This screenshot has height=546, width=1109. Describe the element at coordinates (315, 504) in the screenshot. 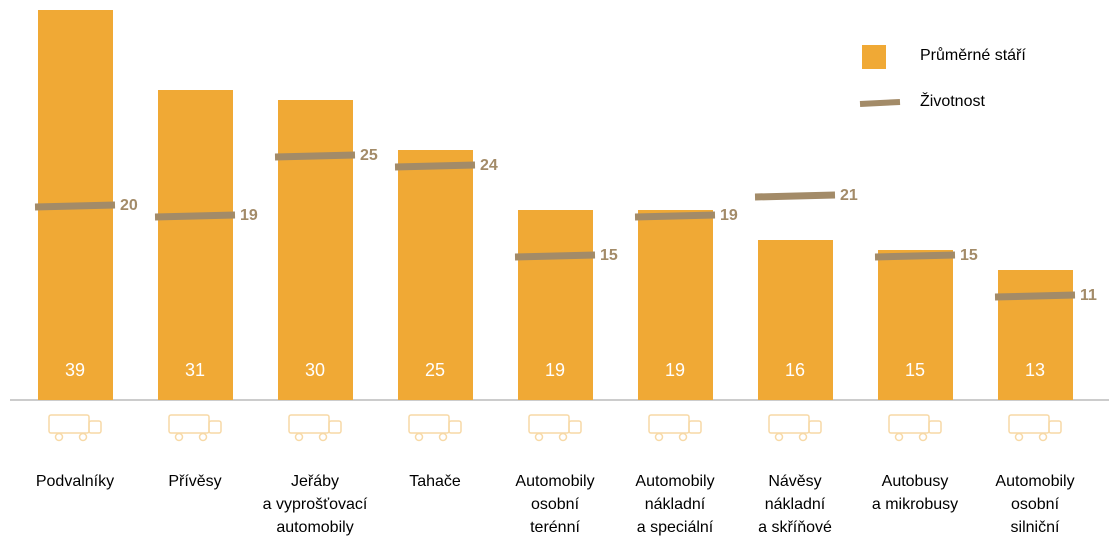

I see `x-tick-label: Jeřáby a vyprošťovací automobily` at that location.